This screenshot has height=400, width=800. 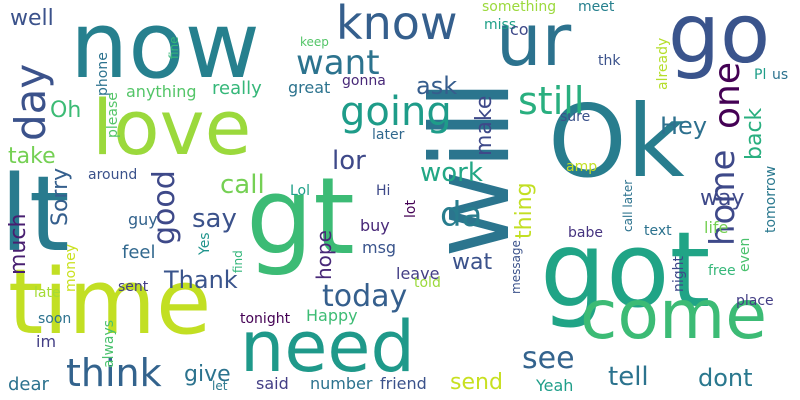 I want to click on word-number: number, so click(x=341, y=383).